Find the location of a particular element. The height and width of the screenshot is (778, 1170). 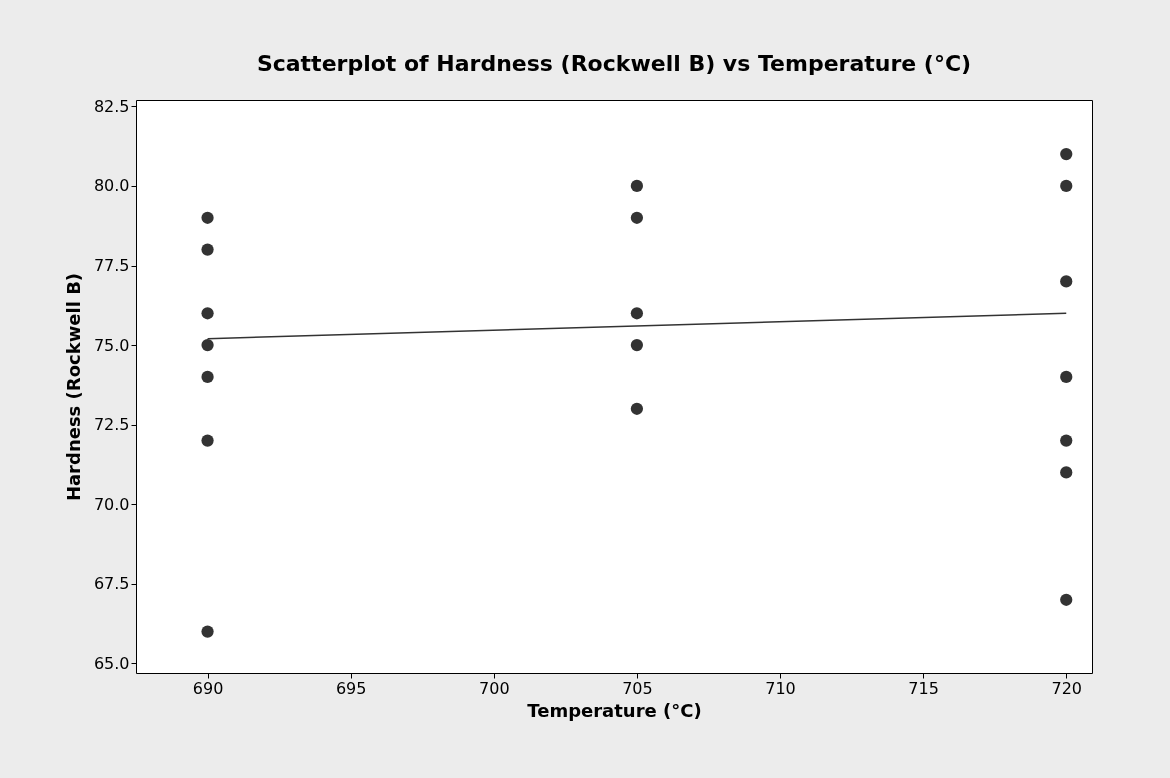

y-axis-title: Hardness (Rockwell B) is located at coordinates (73, 387).